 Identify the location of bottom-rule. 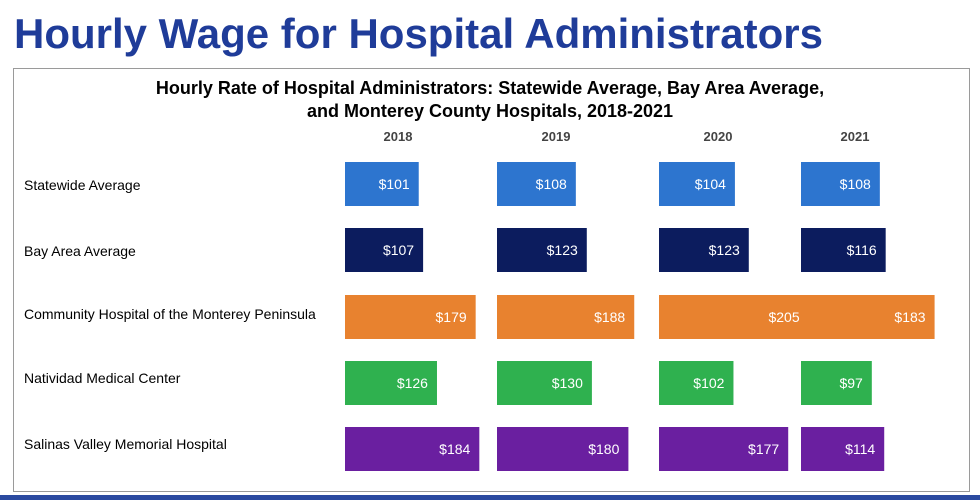
(490, 497).